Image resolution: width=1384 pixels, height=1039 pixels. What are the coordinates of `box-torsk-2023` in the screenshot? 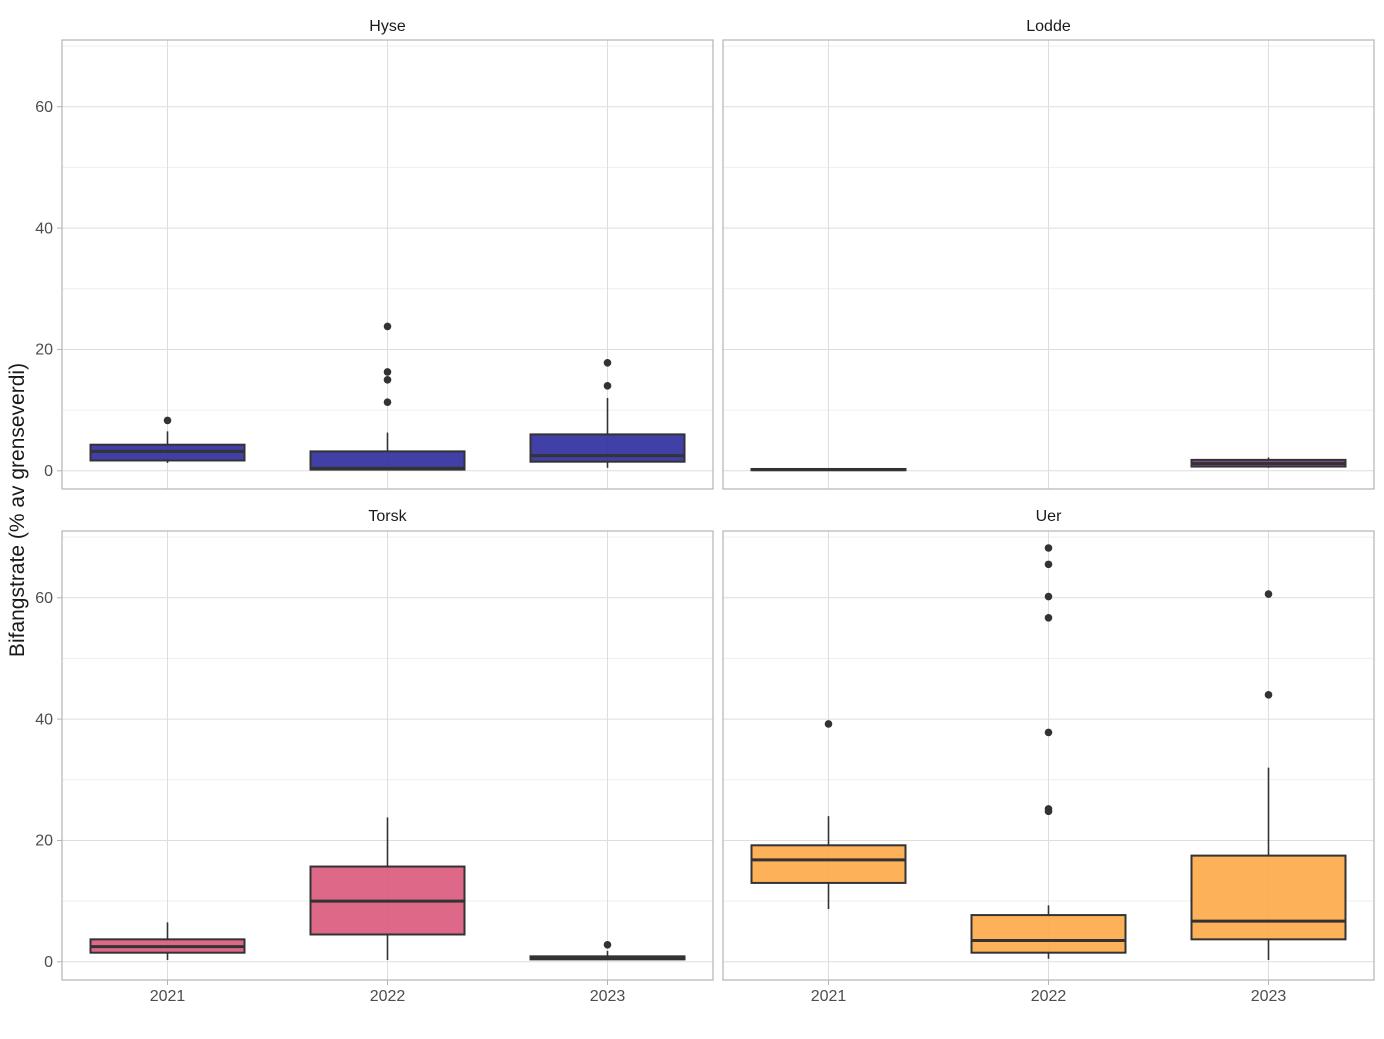 It's located at (607, 951).